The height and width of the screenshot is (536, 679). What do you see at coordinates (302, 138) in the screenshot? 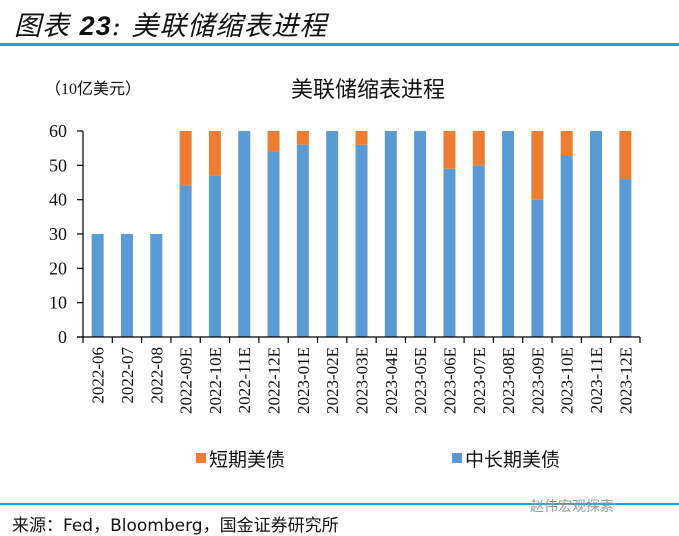
I see `bar-short-term-2023-01E` at bounding box center [302, 138].